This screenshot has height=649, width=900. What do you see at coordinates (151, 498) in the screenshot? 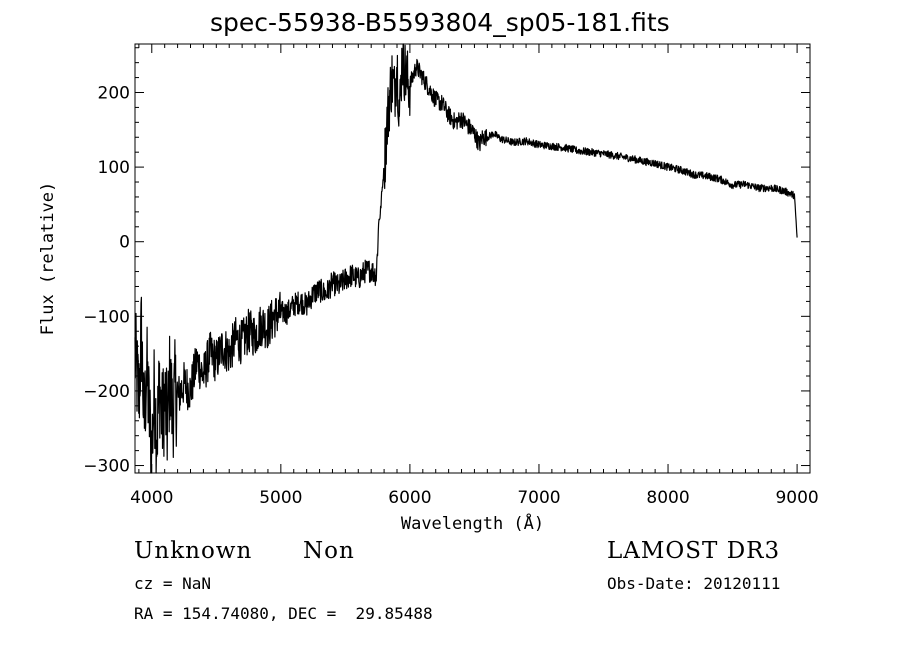
I see `x-tick-label: 4000` at bounding box center [151, 498].